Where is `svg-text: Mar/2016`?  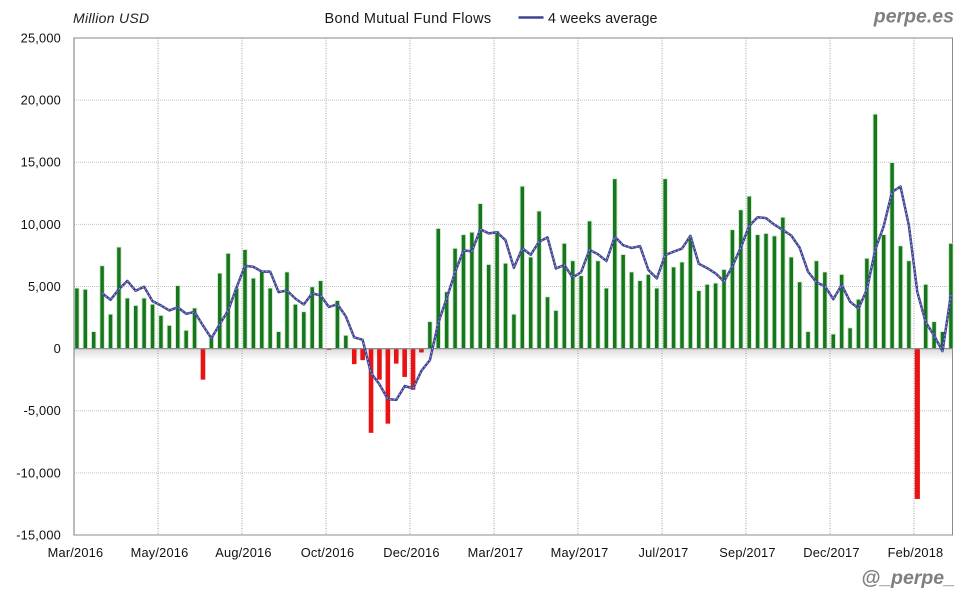 svg-text: Mar/2016 is located at coordinates (76, 552).